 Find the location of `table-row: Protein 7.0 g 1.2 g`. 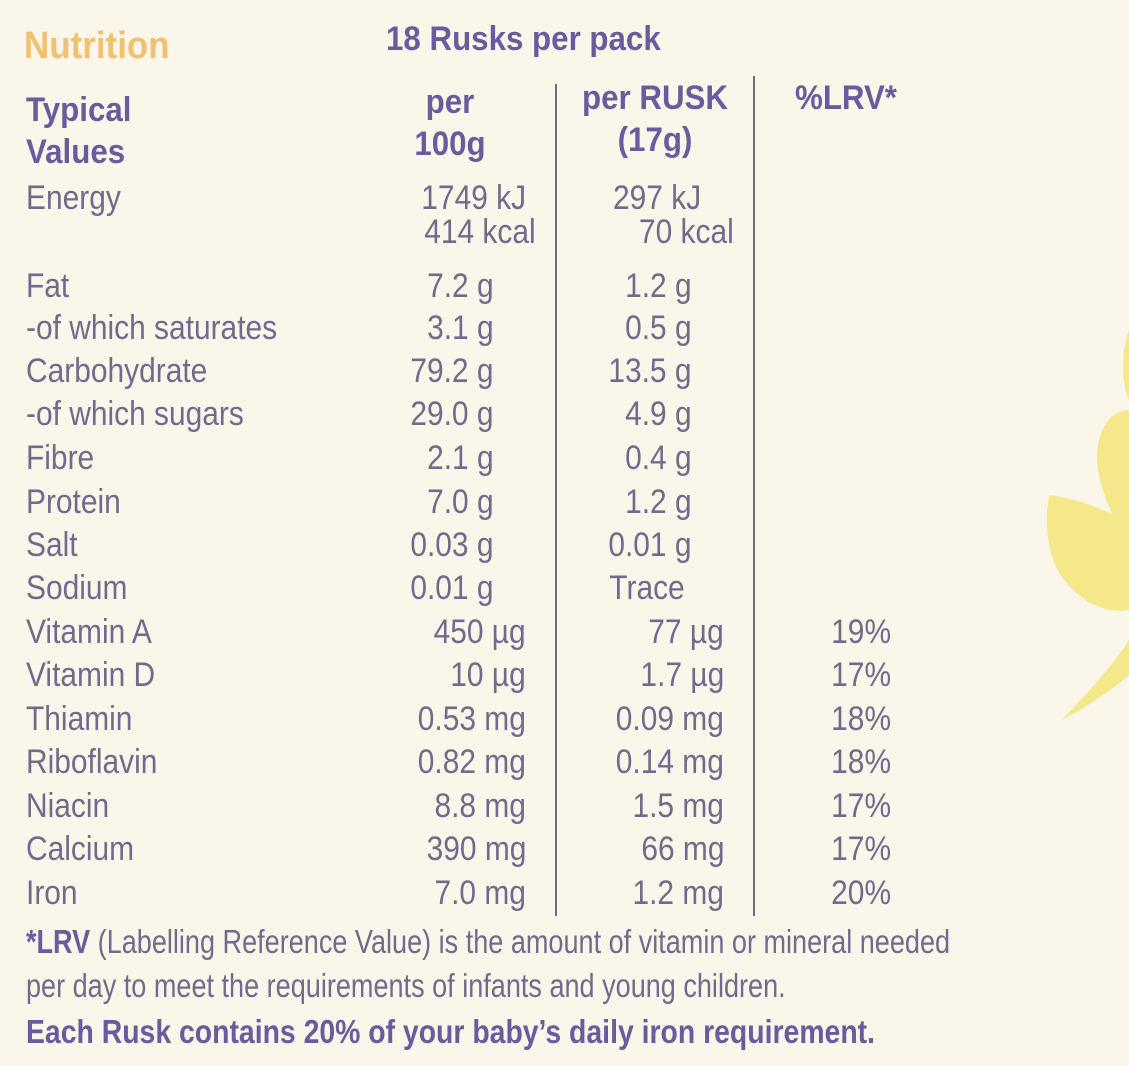

table-row: Protein 7.0 g 1.2 g is located at coordinates (359, 502).